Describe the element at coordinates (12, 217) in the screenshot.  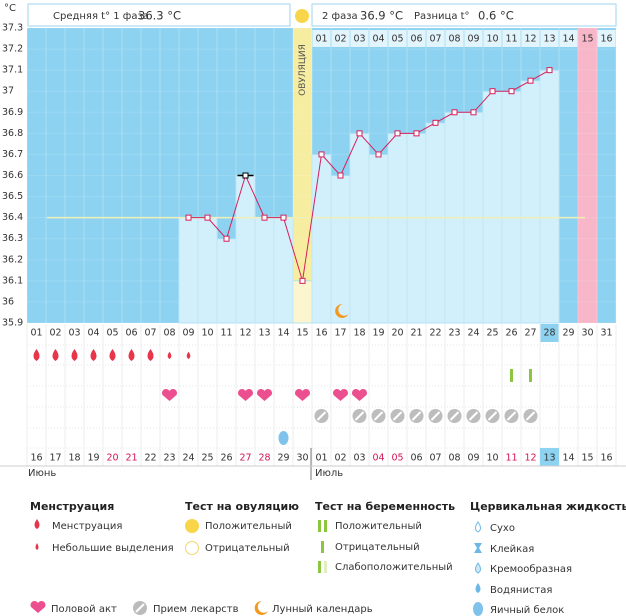
I see `y-tick-label: 36.4` at that location.